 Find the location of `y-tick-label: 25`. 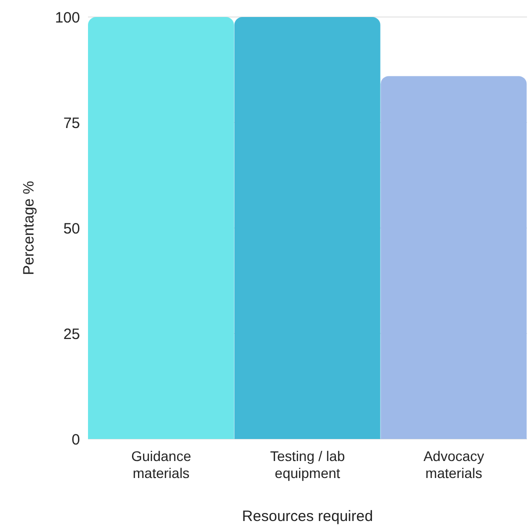

y-tick-label: 25 is located at coordinates (71, 334).